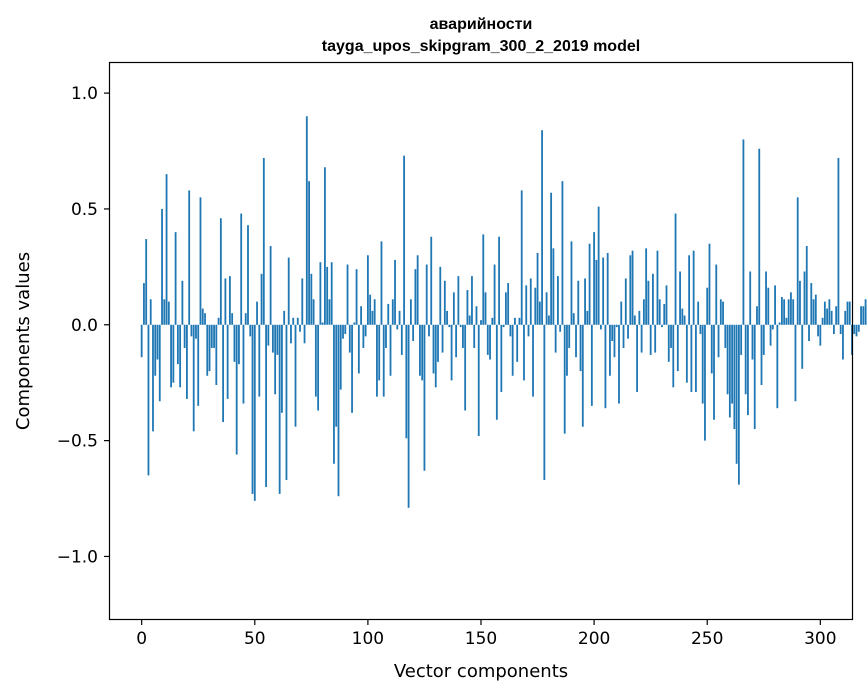  Describe the element at coordinates (707, 639) in the screenshot. I see `x-tick-label: 250` at that location.